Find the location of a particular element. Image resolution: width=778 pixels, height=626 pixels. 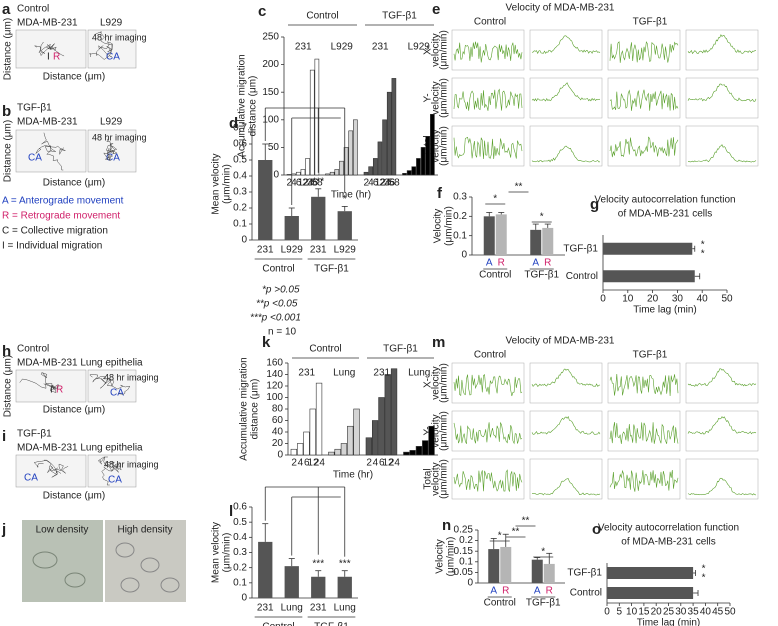

x-tick-label: 36 is located at coordinates (390, 183).